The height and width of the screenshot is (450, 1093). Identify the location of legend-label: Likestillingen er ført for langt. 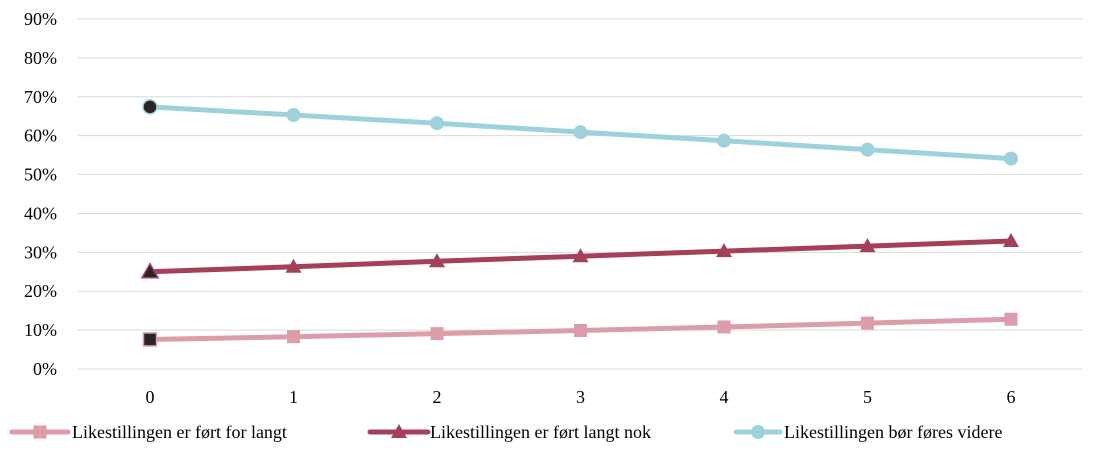
(179, 432).